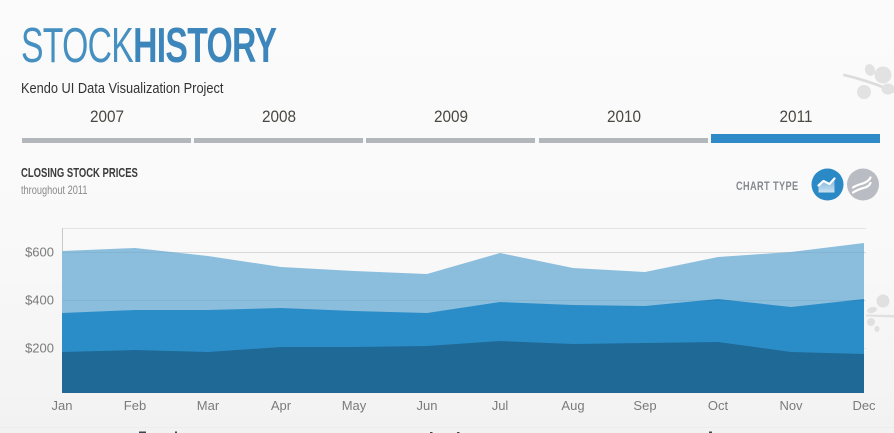 This screenshot has width=894, height=433. I want to click on svg-text: $600, so click(39, 252).